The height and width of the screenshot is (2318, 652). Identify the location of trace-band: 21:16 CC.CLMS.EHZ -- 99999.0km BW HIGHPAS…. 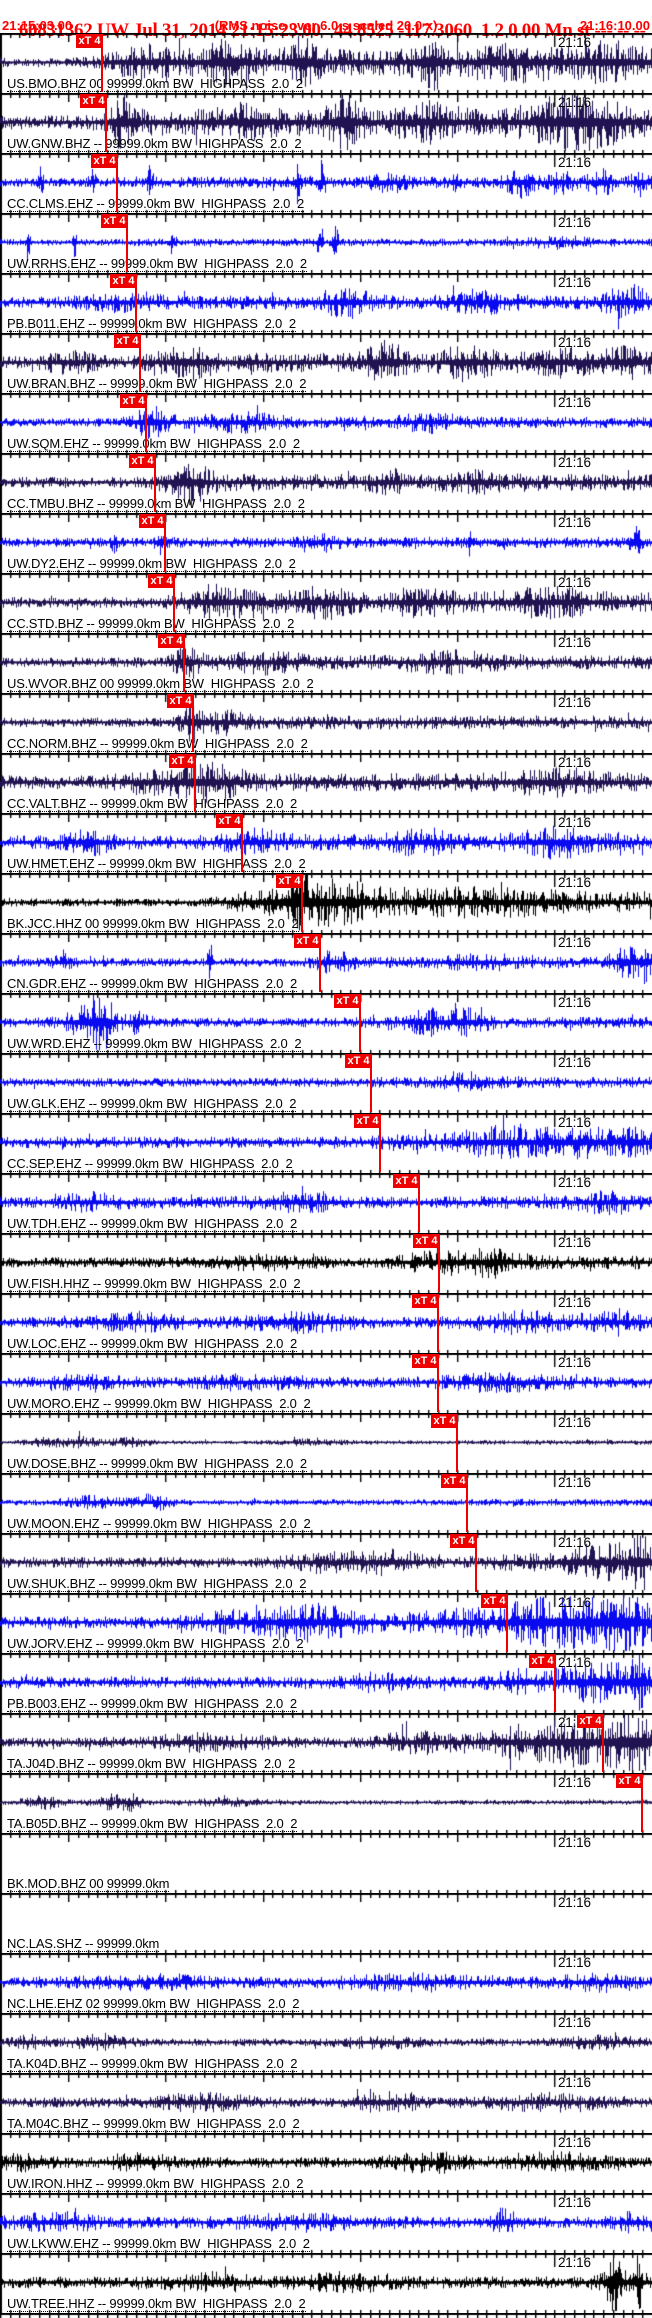
(326, 183).